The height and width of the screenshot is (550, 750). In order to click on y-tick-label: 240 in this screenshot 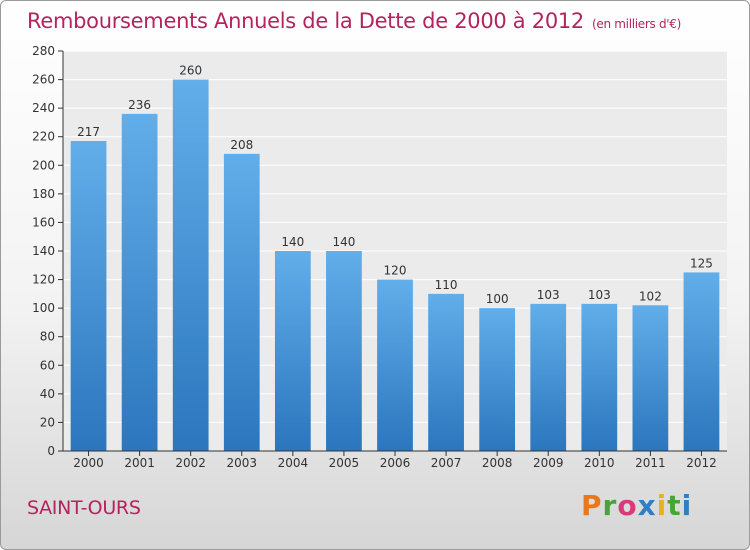, I will do `click(43, 108)`.